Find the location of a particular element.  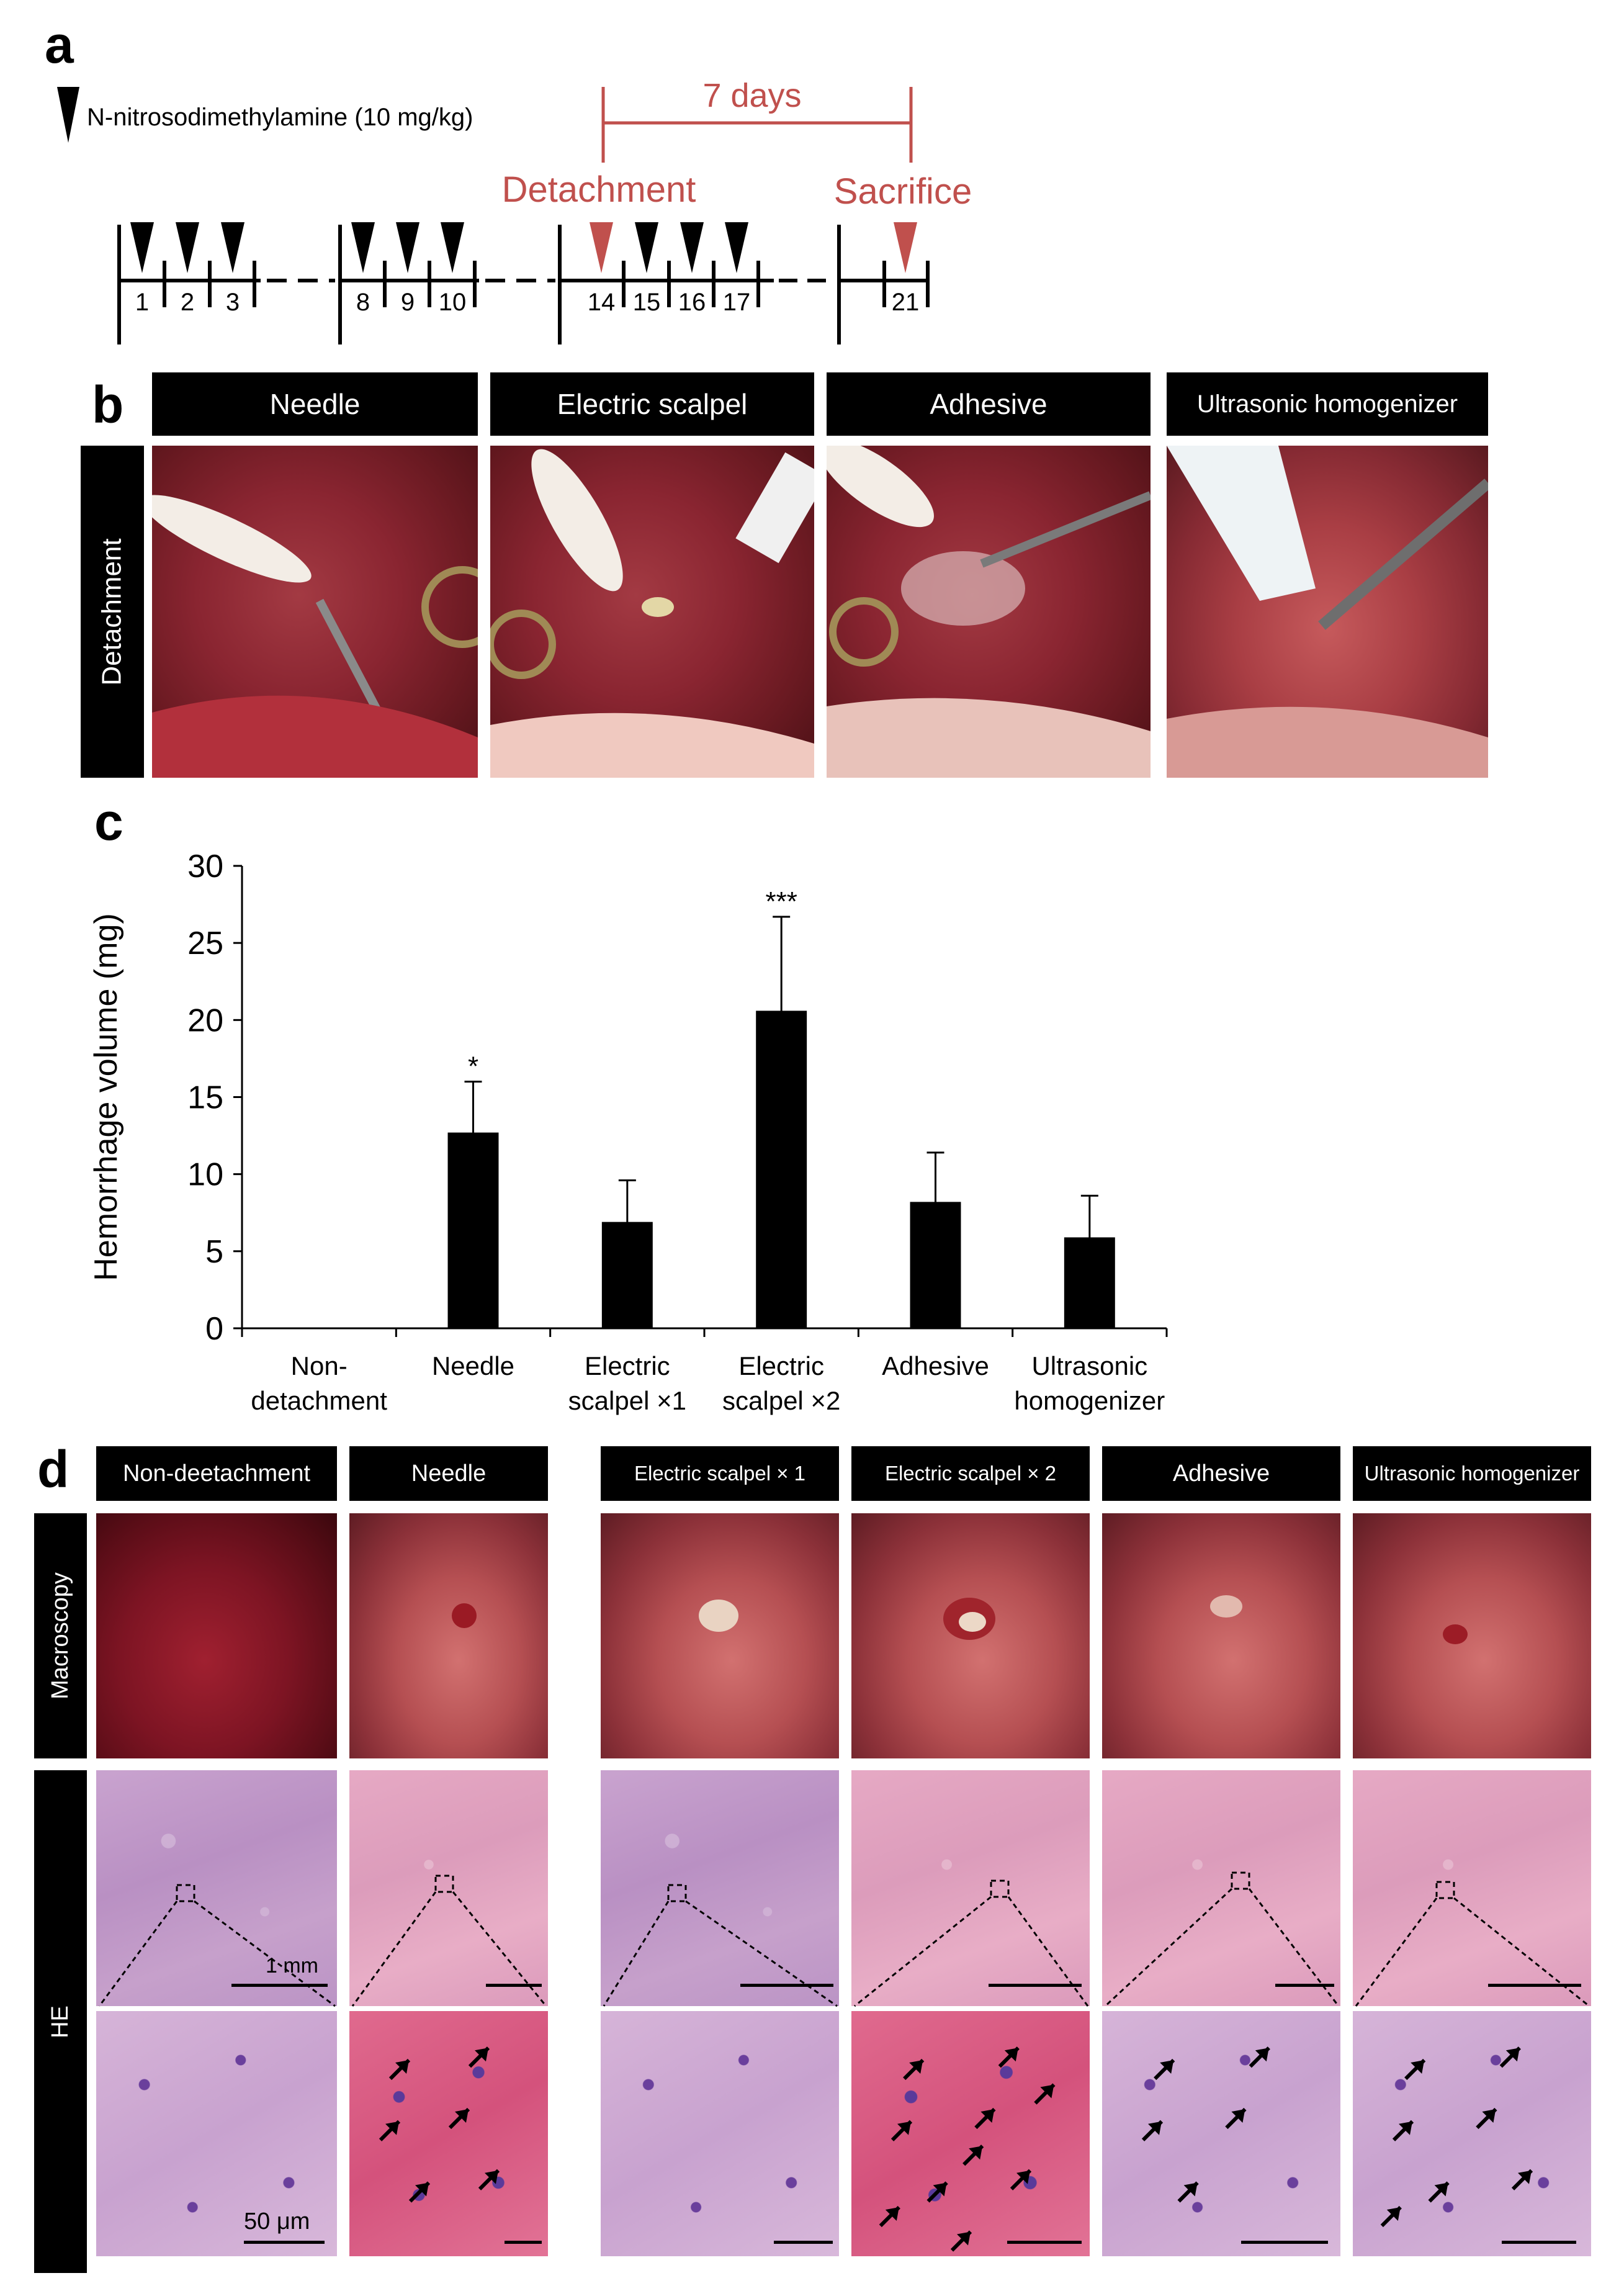

day-label: 2 is located at coordinates (187, 302).